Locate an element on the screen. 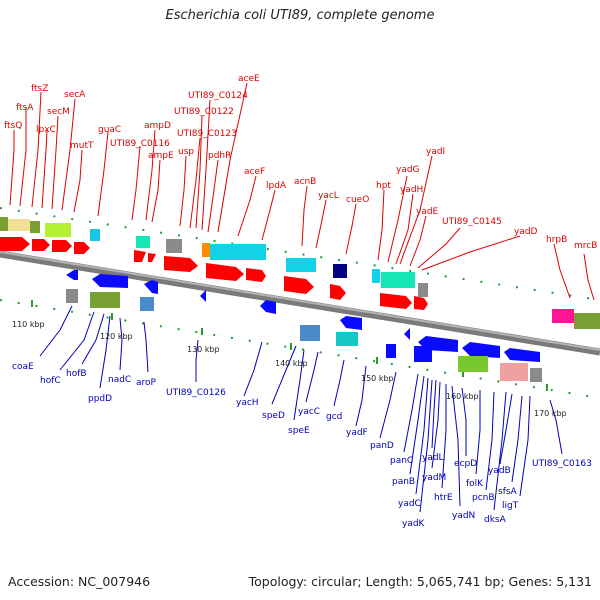 The image size is (600, 600). tick-label: 120 kbp is located at coordinates (116, 336).